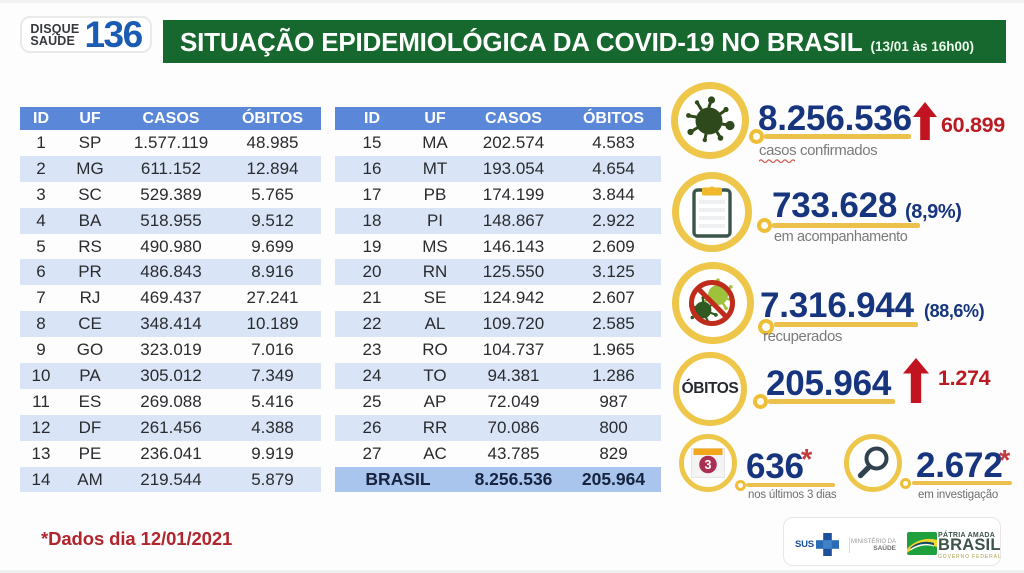 Image resolution: width=1024 pixels, height=573 pixels. What do you see at coordinates (372, 298) in the screenshot?
I see `state-cell: 21` at bounding box center [372, 298].